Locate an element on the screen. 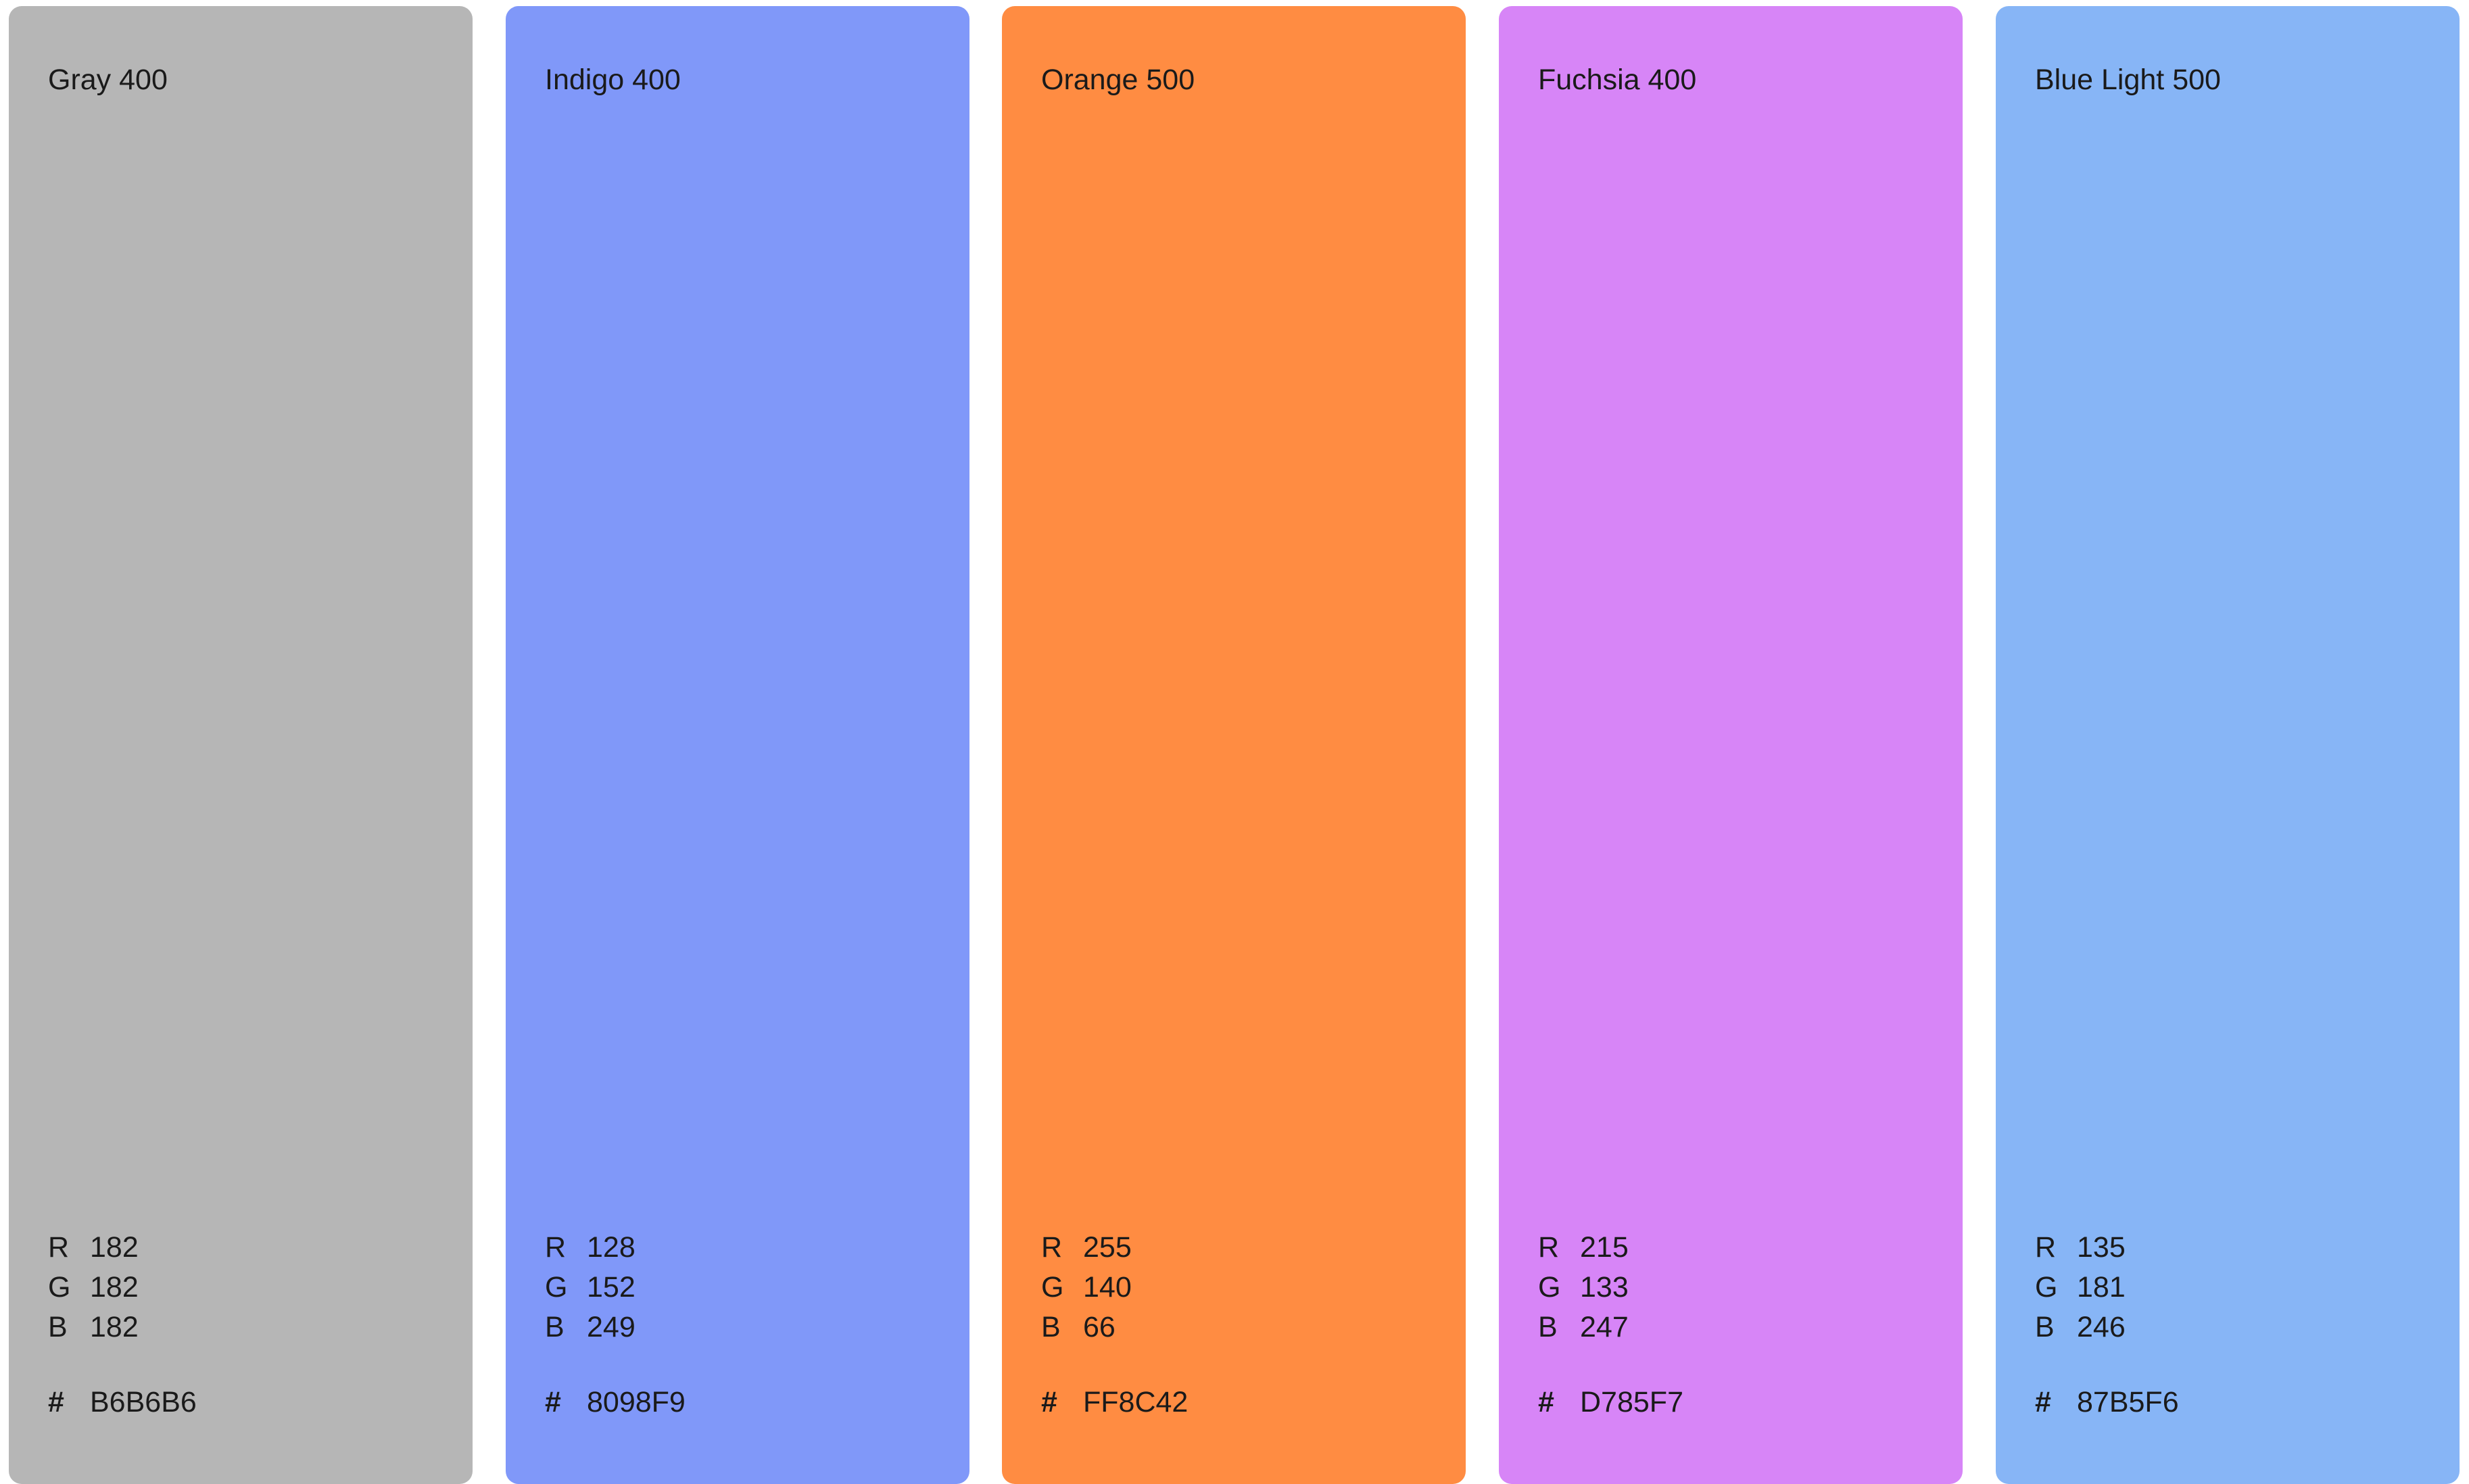 The height and width of the screenshot is (1484, 2469). blue-row: B 182 is located at coordinates (94, 1328).